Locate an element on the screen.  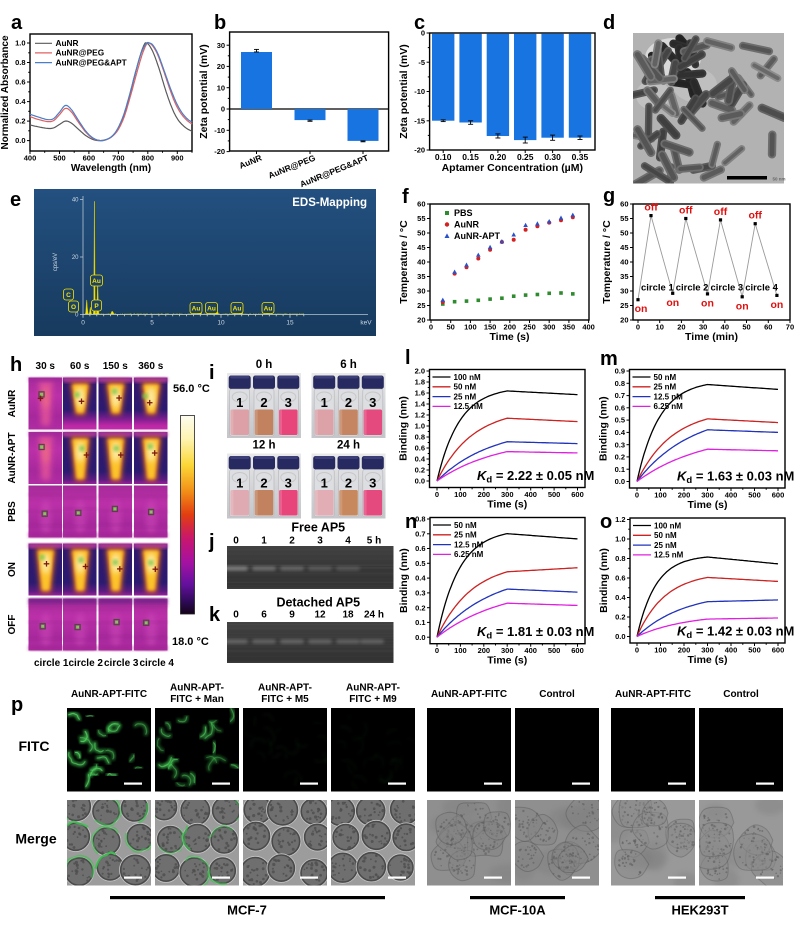
svg-text: 900 is located at coordinates (177, 158).